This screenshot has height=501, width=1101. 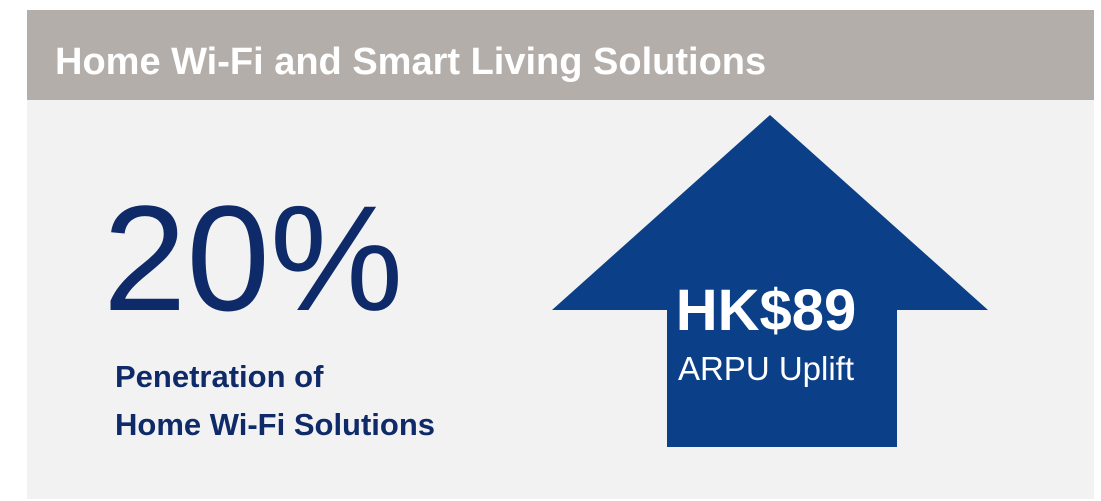 I want to click on stat-label: Penetration of, so click(x=219, y=376).